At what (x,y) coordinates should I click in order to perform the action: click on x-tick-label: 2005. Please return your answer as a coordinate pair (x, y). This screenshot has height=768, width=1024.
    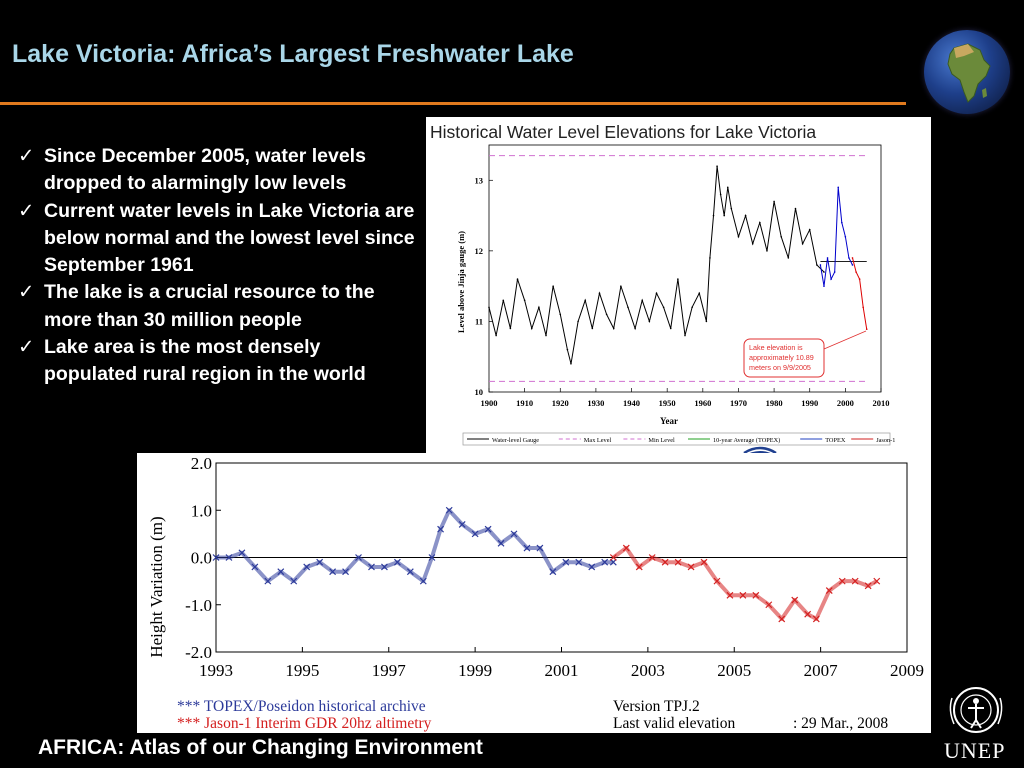
    Looking at the image, I should click on (734, 670).